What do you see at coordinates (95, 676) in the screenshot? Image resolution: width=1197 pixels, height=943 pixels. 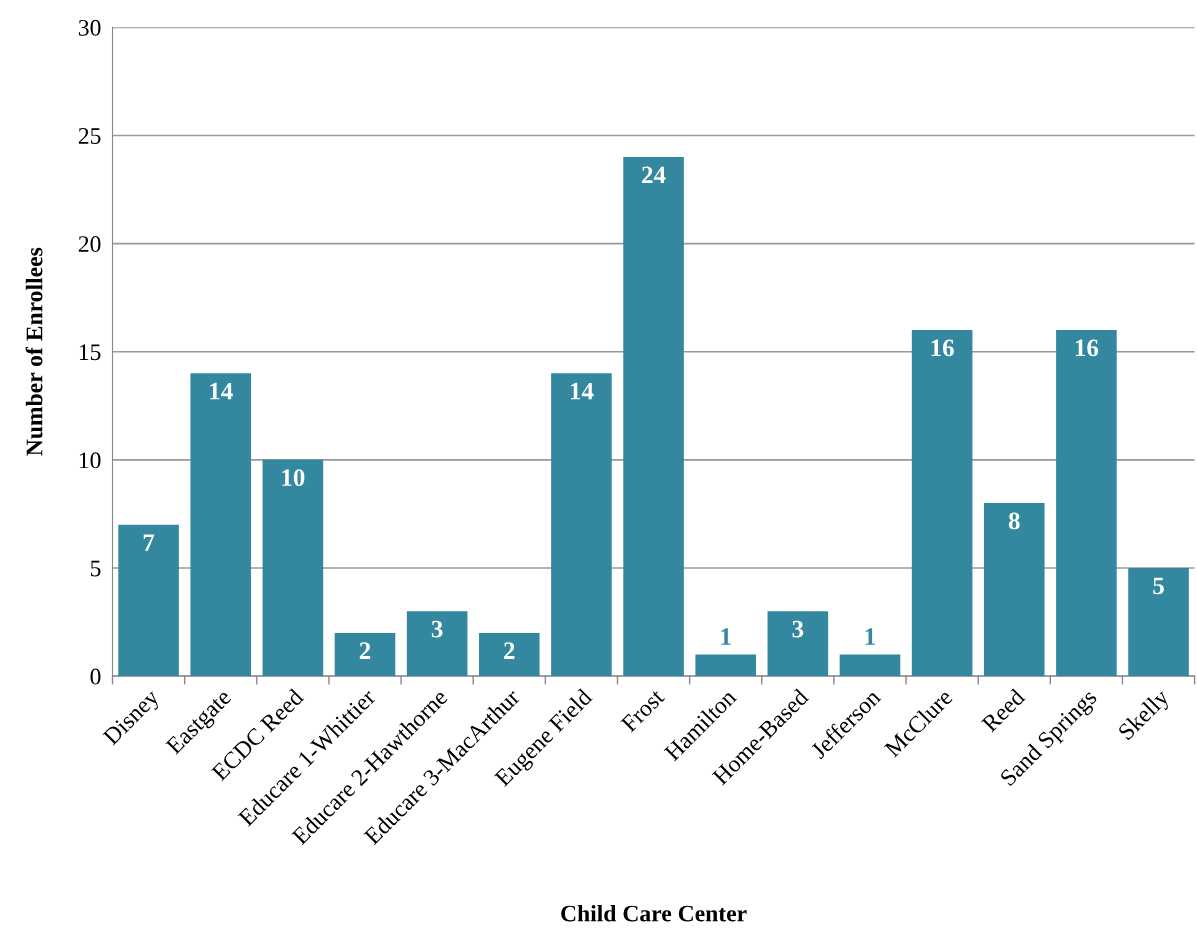 I see `y-tick-label: 0` at bounding box center [95, 676].